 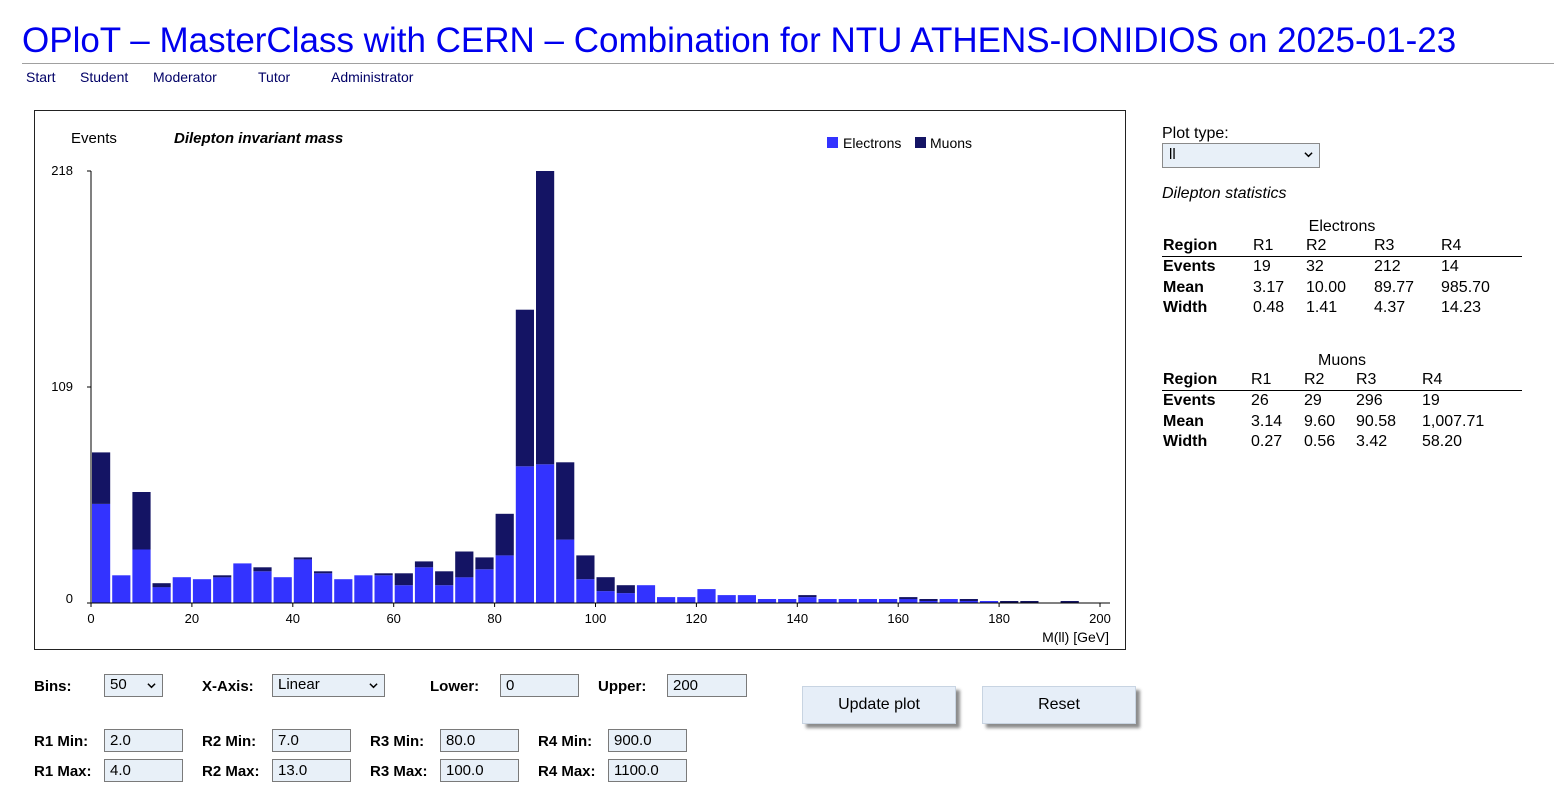 I want to click on r3-min-input, so click(x=479, y=740).